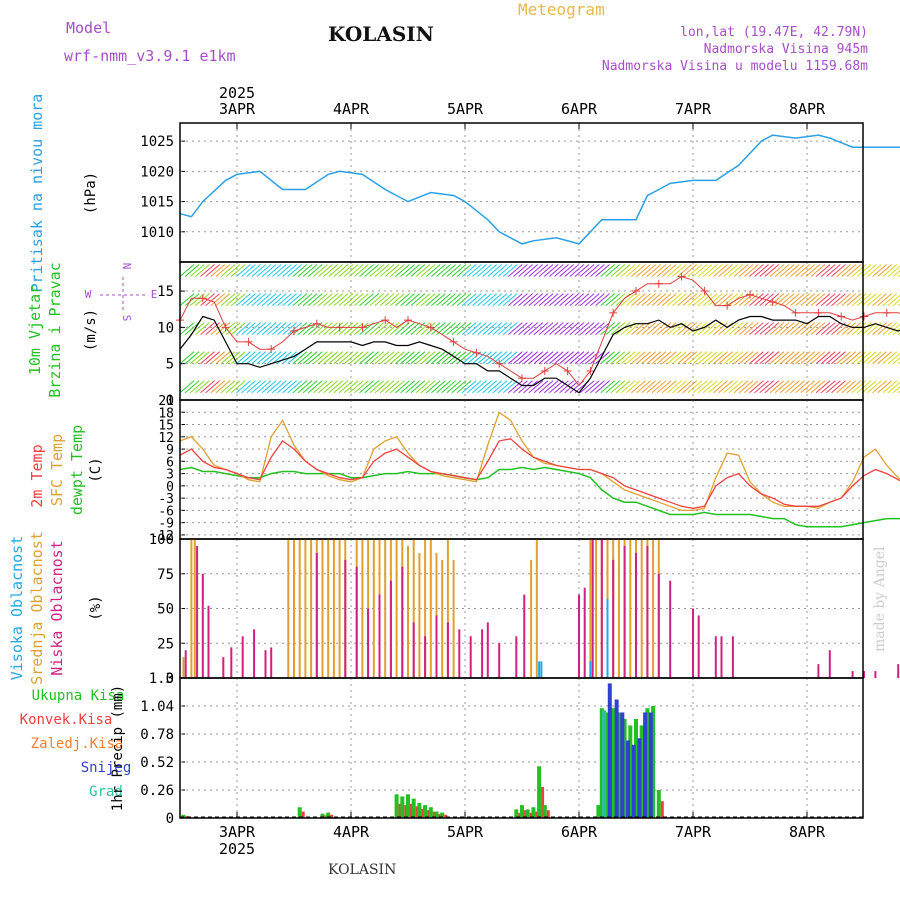 This screenshot has height=900, width=900. What do you see at coordinates (170, 450) in the screenshot?
I see `temp-ytick-label: 9` at bounding box center [170, 450].